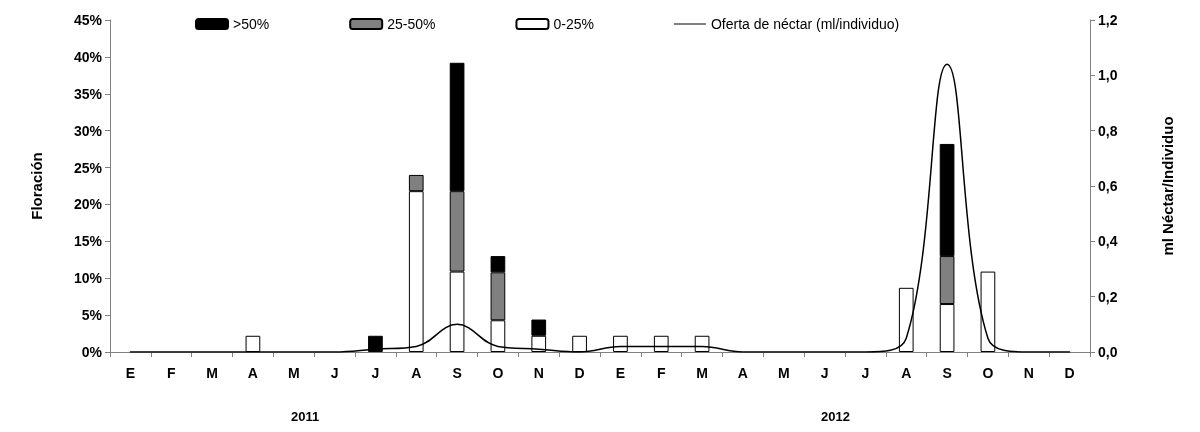 The height and width of the screenshot is (432, 1200). I want to click on y-axis-title: Floración, so click(36, 186).